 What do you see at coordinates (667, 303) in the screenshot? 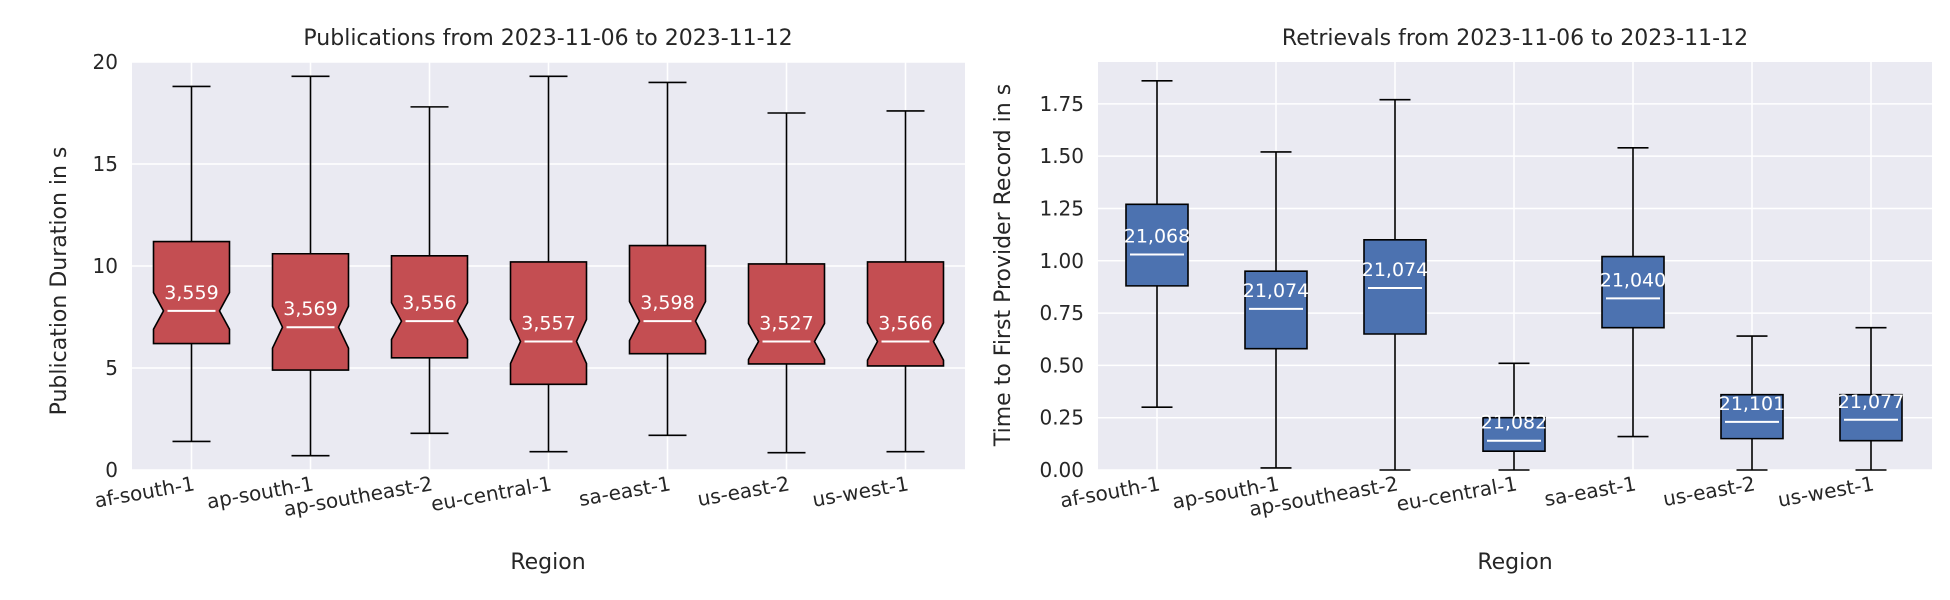
I see `count-label: 3,598` at bounding box center [667, 303].